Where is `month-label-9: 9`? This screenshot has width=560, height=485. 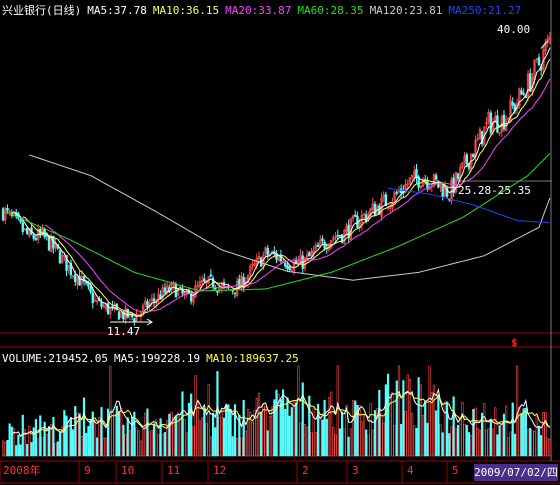 month-label-9: 9 is located at coordinates (87, 470).